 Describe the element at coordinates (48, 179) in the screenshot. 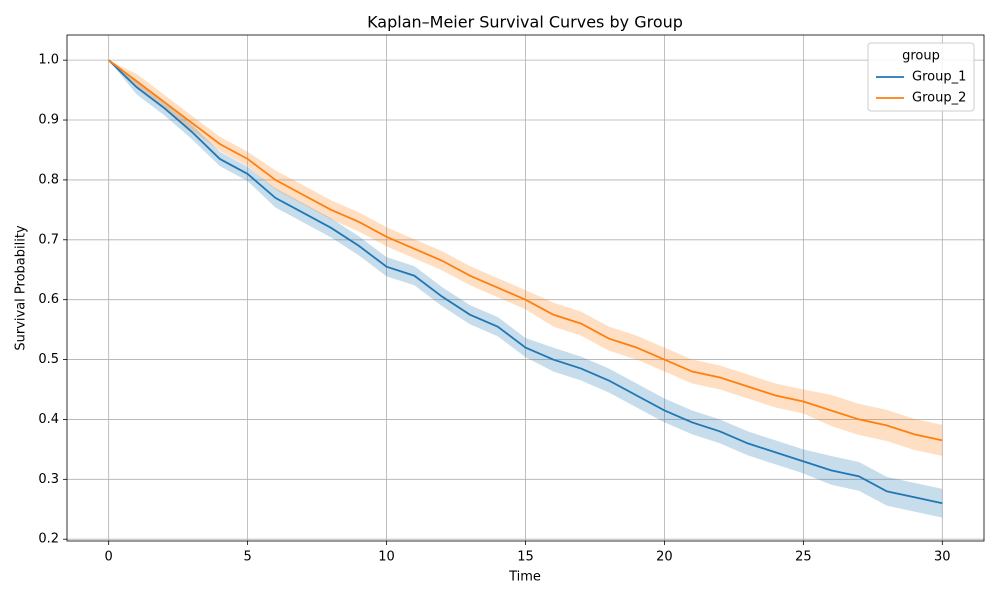

I see `y-tick-label: 0.8` at that location.